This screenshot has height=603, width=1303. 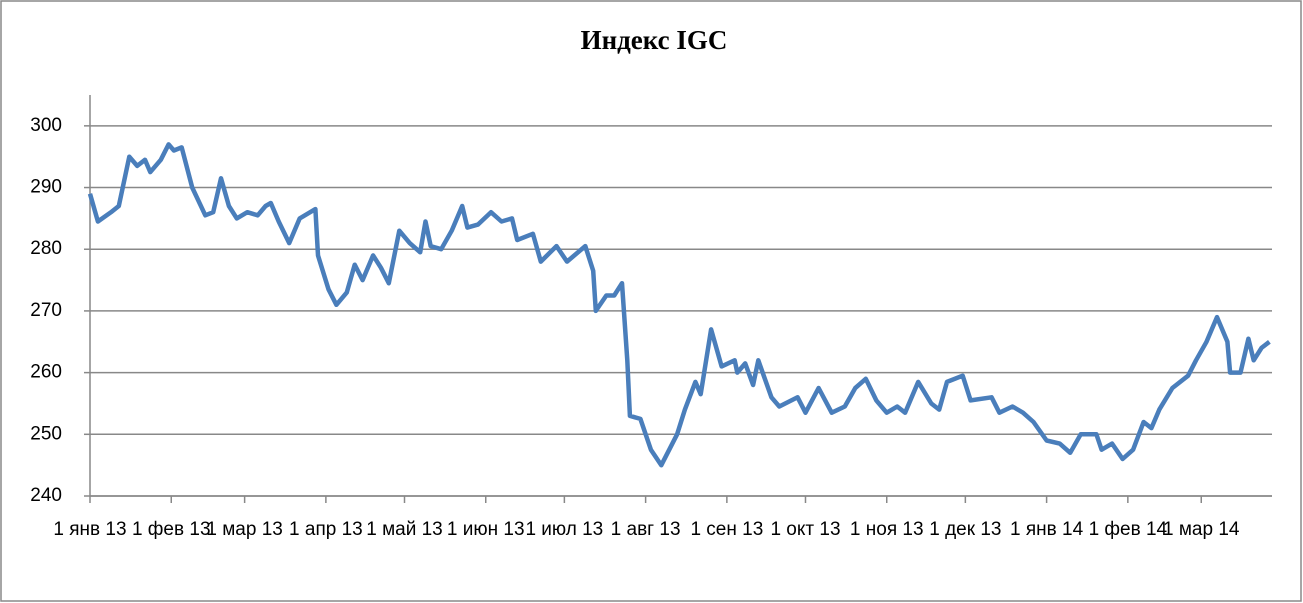 I want to click on x-tick-label: 1 сен 13, so click(x=727, y=529).